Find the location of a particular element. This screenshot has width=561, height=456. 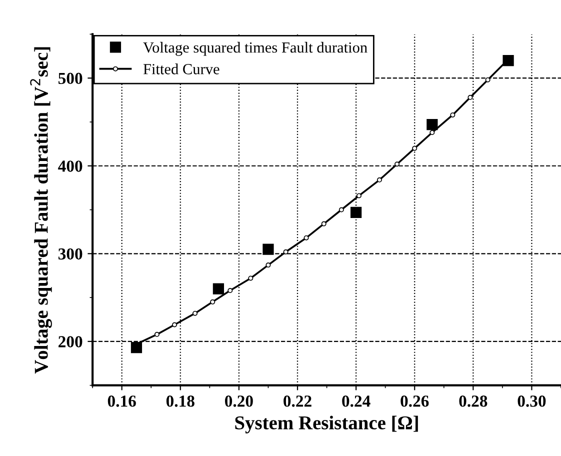

x-tick-label: 0.26 is located at coordinates (414, 401).